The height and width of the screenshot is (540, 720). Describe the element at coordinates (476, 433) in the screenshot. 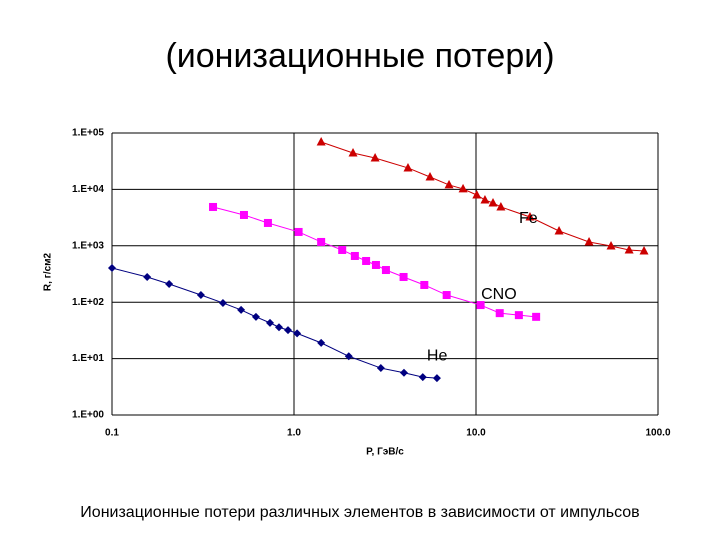

I see `x-tick-label: 10.0` at that location.